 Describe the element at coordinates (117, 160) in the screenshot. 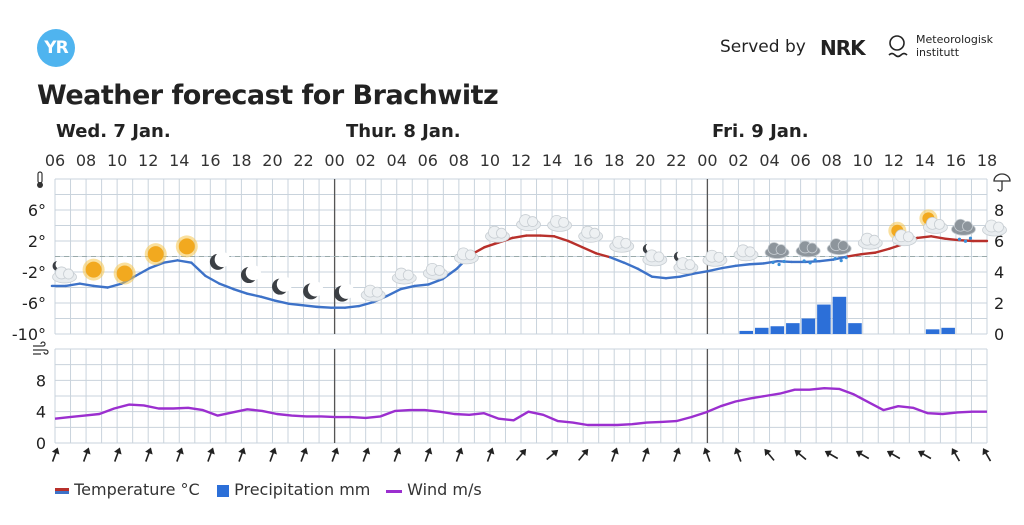

I see `hour-label: 10` at that location.